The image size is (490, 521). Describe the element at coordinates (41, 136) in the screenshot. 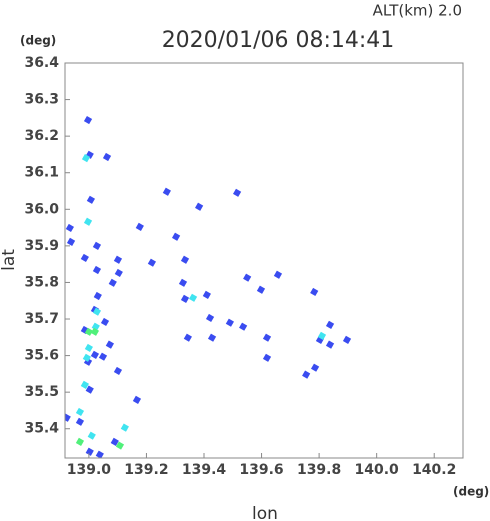

I see `y-tick-label: 36.2` at that location.